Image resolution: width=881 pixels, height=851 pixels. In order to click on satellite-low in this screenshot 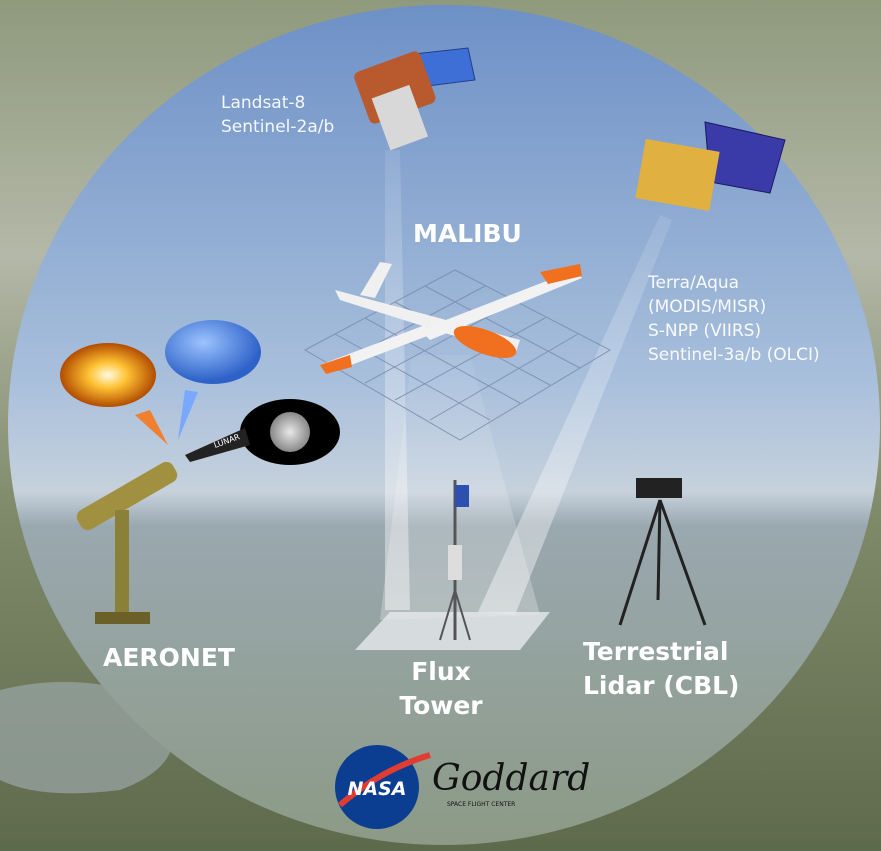, I will do `click(710, 166)`.